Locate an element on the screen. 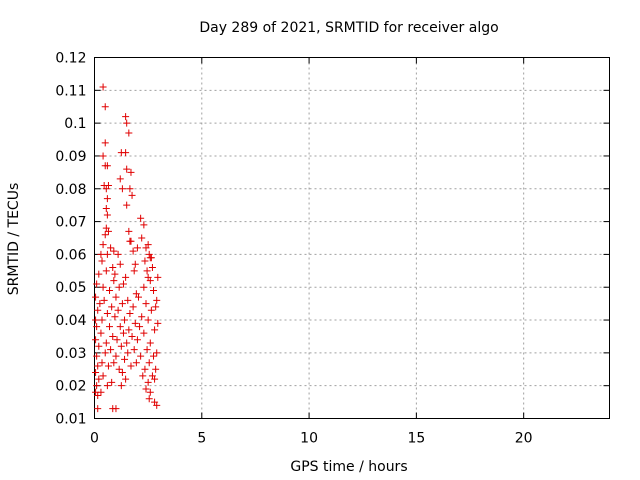 The height and width of the screenshot is (480, 640). y-tick-label: 0.06 is located at coordinates (70, 255).